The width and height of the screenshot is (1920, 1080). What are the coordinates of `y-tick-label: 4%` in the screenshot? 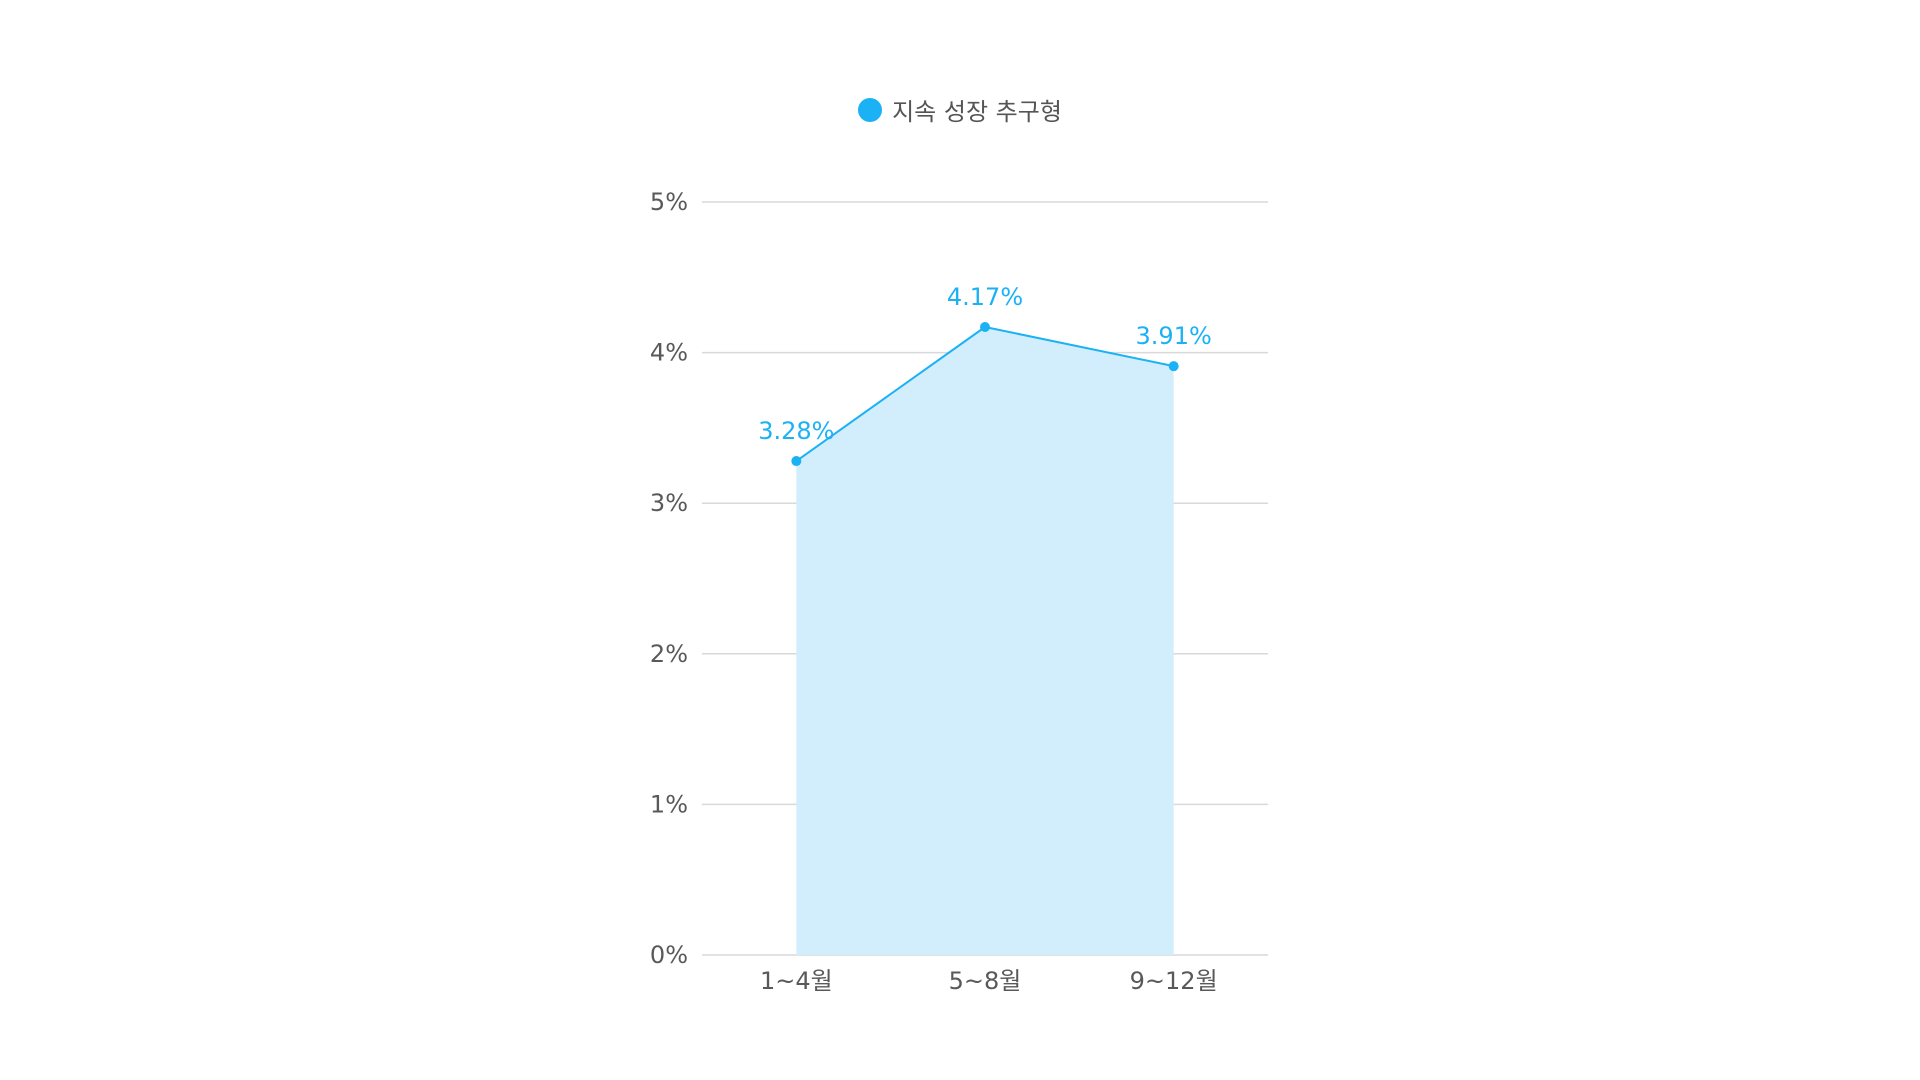 It's located at (669, 353).